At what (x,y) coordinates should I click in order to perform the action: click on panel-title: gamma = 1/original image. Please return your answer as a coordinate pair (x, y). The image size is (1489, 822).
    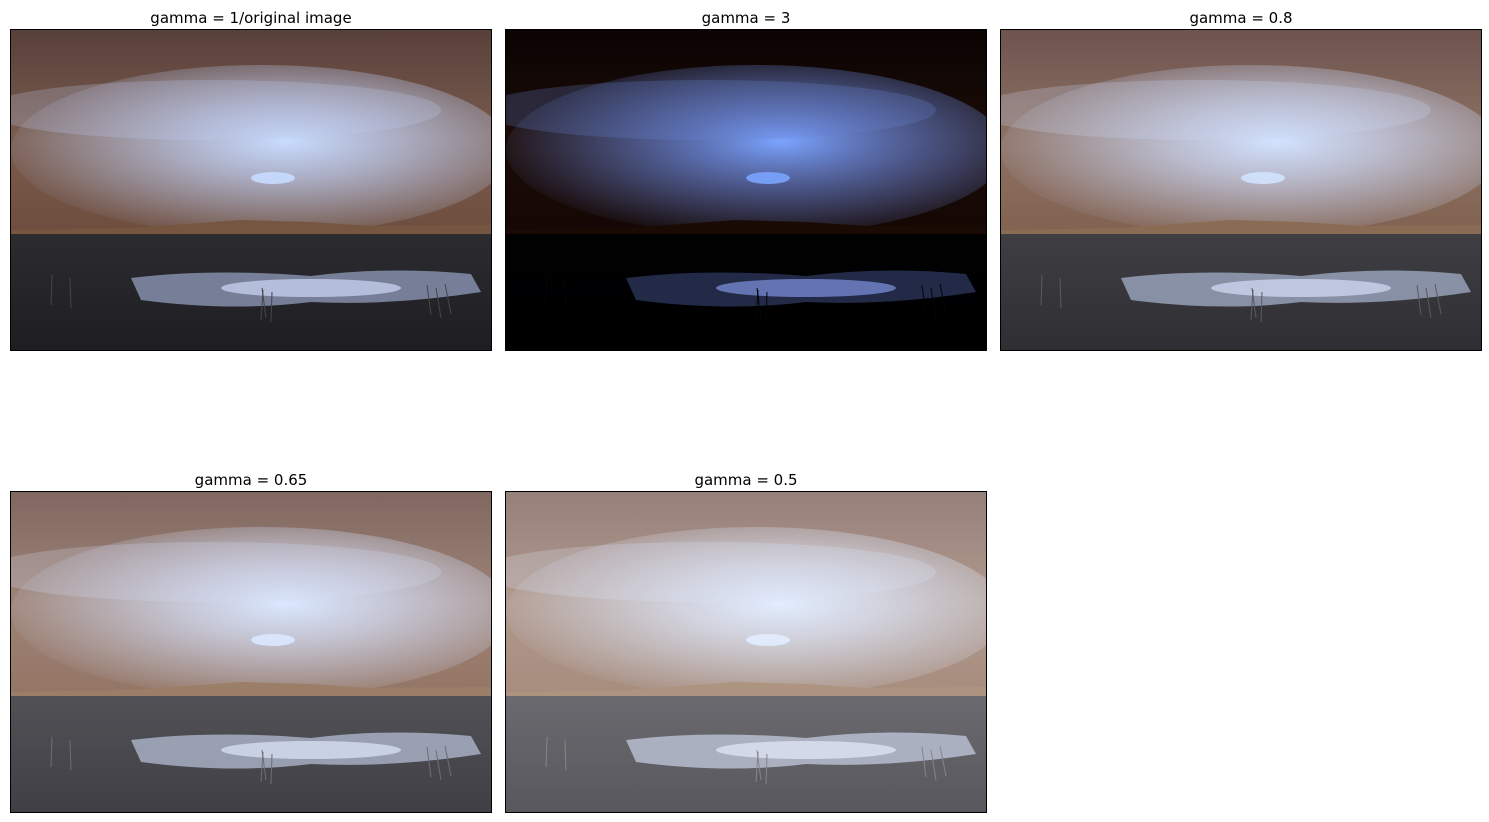
    Looking at the image, I should click on (251, 18).